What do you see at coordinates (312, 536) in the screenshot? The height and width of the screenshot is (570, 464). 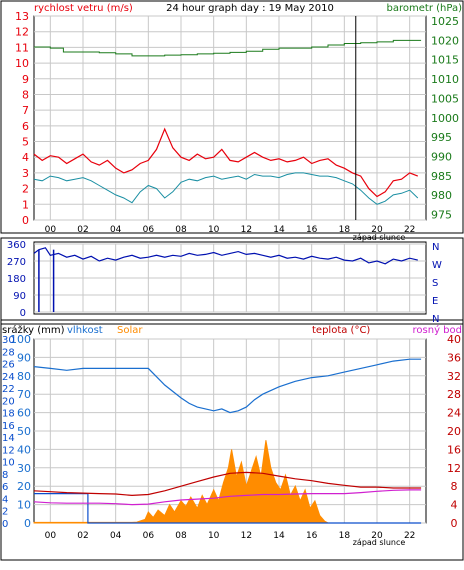 I see `x-tick-label: 16` at bounding box center [312, 536].